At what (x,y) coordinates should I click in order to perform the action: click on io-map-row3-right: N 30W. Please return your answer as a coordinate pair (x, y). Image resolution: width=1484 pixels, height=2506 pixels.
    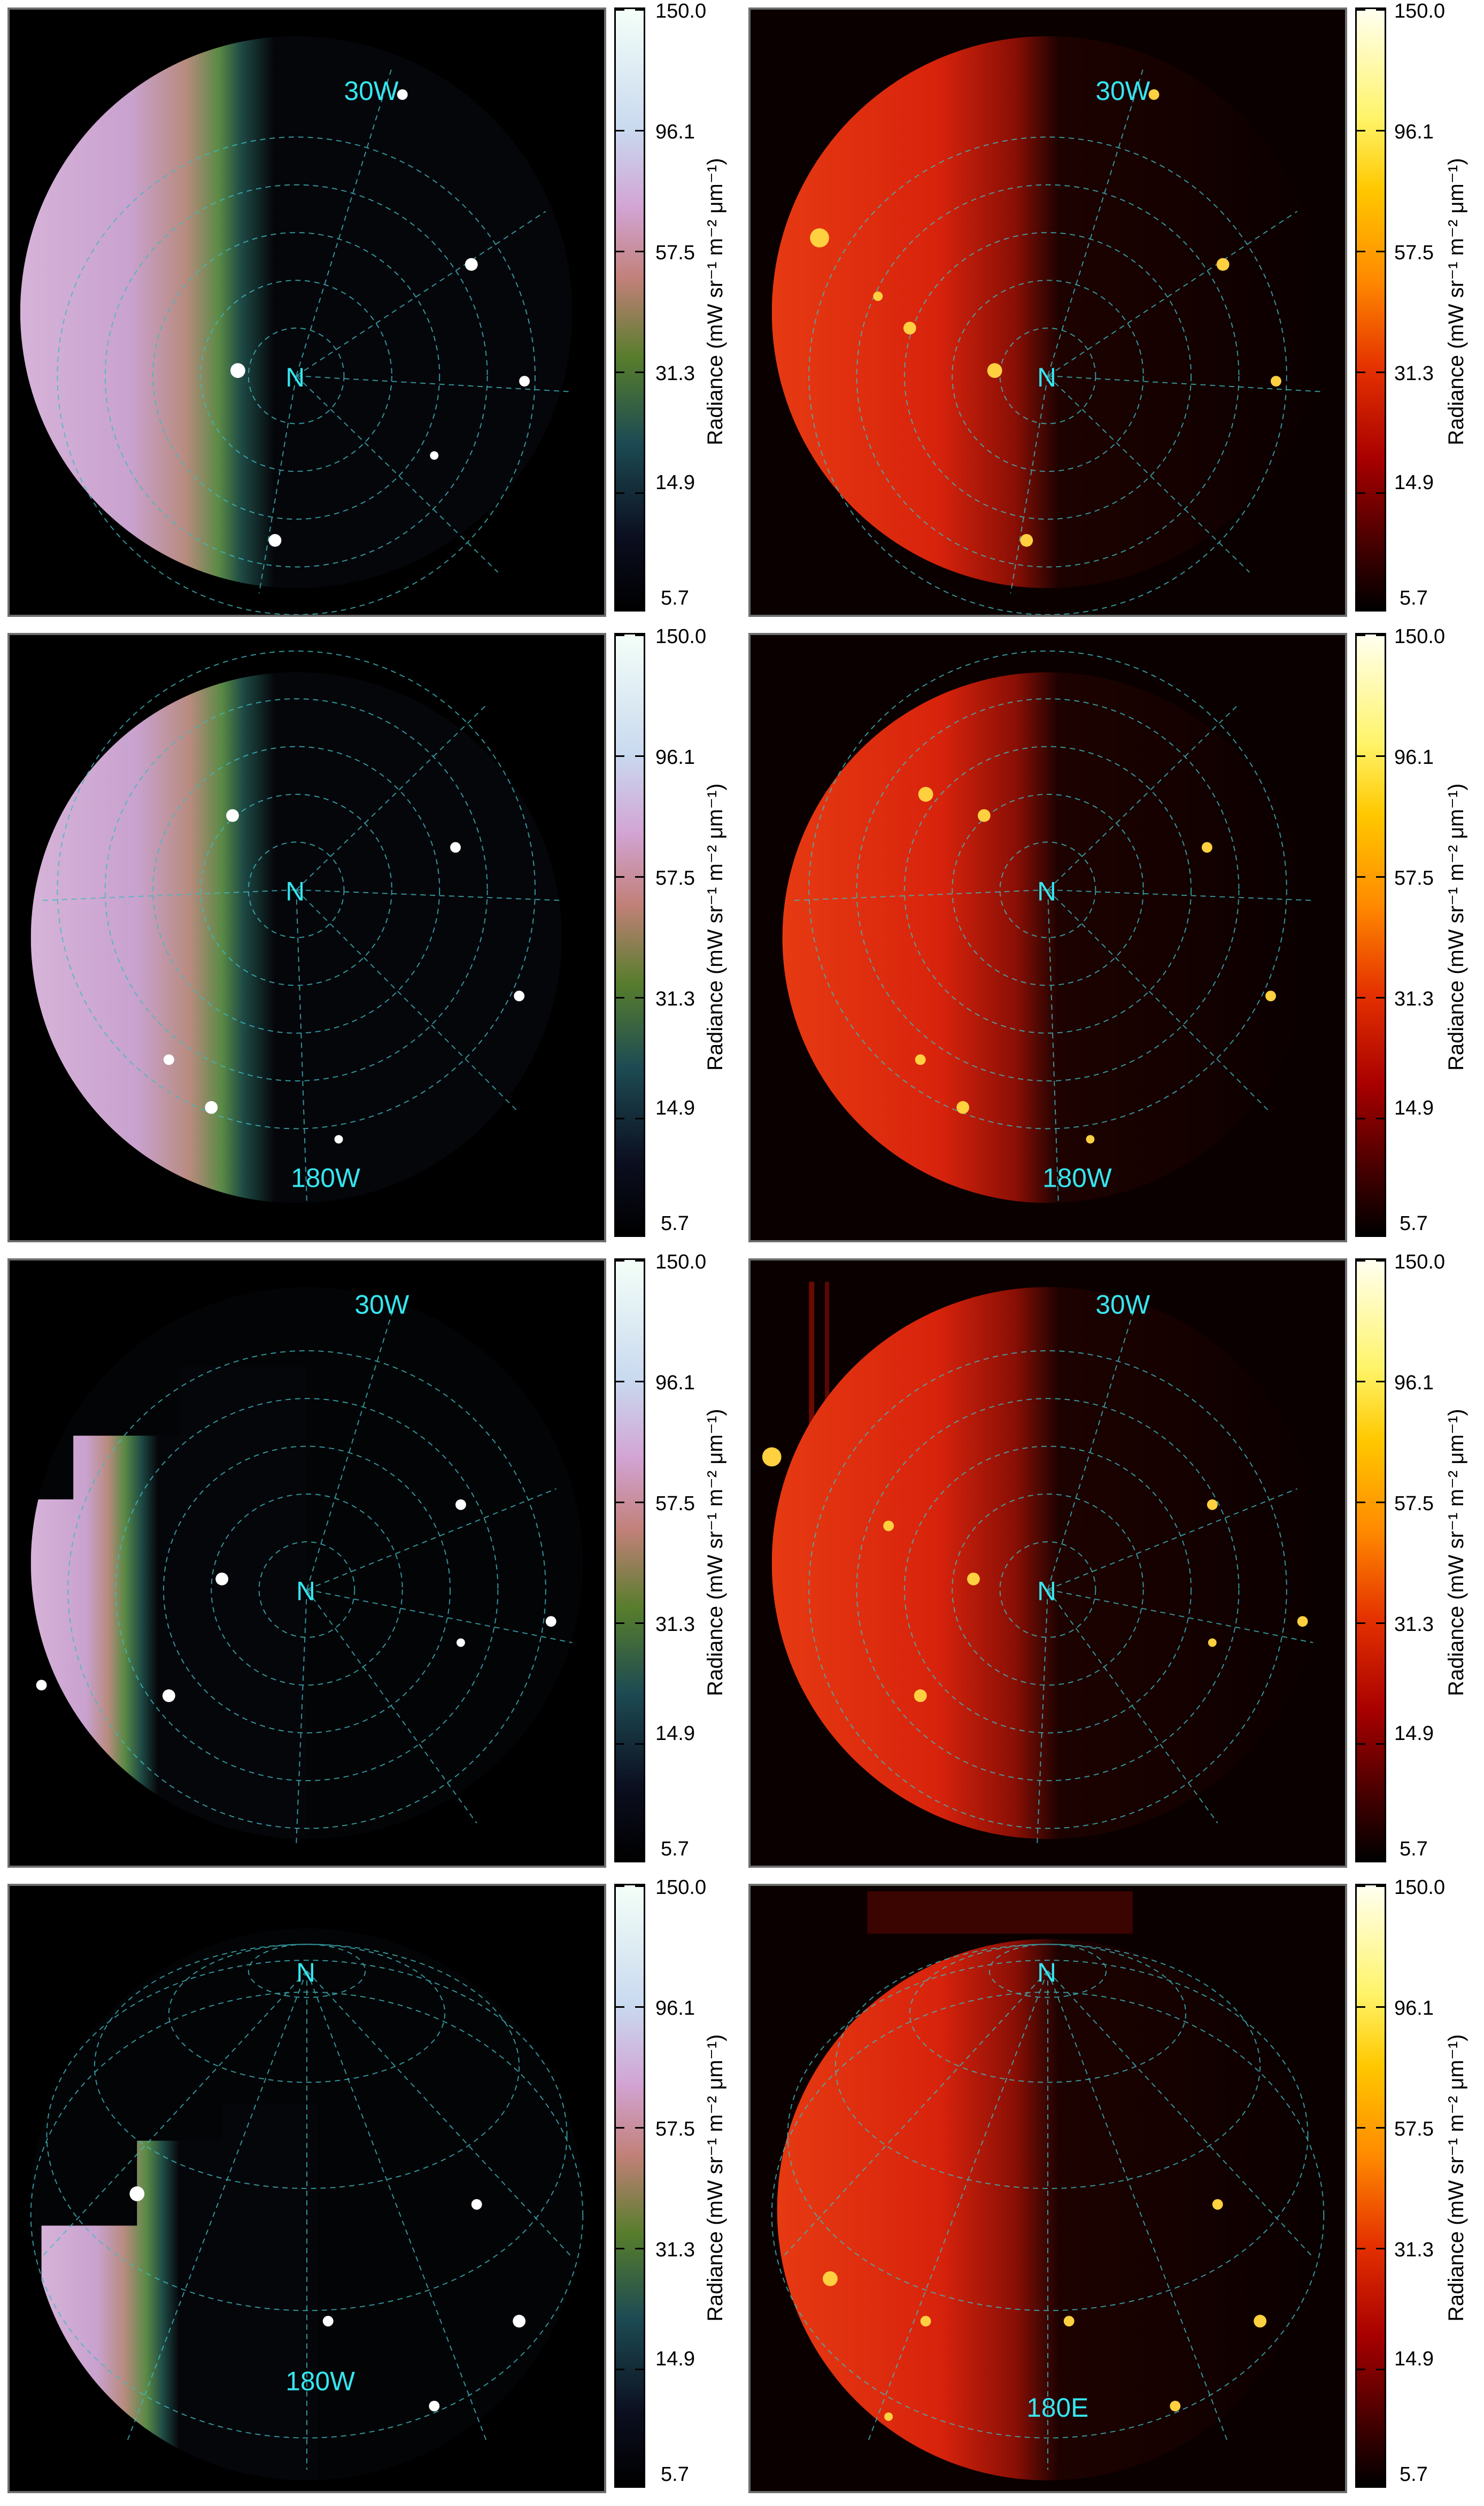
    Looking at the image, I should click on (1047, 1563).